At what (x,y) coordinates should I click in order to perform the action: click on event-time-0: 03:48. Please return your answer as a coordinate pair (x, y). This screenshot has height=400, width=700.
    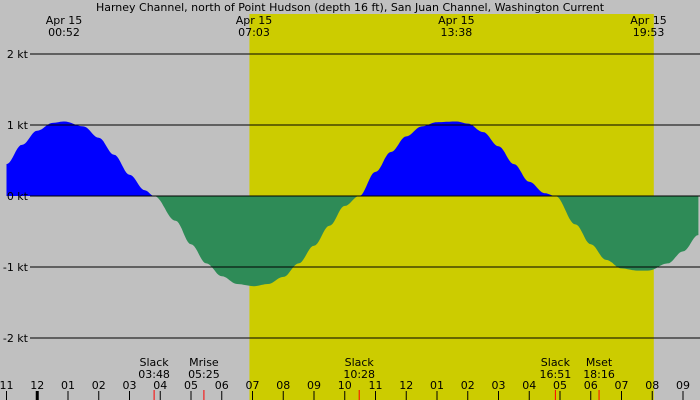
    Looking at the image, I should click on (154, 374).